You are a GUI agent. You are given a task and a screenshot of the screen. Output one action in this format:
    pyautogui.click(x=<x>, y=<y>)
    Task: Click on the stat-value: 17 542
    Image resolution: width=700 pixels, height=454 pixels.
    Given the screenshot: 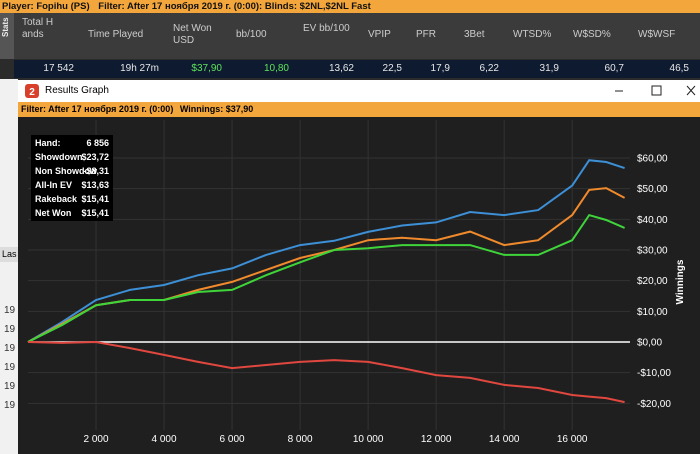 What is the action you would take?
    pyautogui.click(x=58, y=68)
    